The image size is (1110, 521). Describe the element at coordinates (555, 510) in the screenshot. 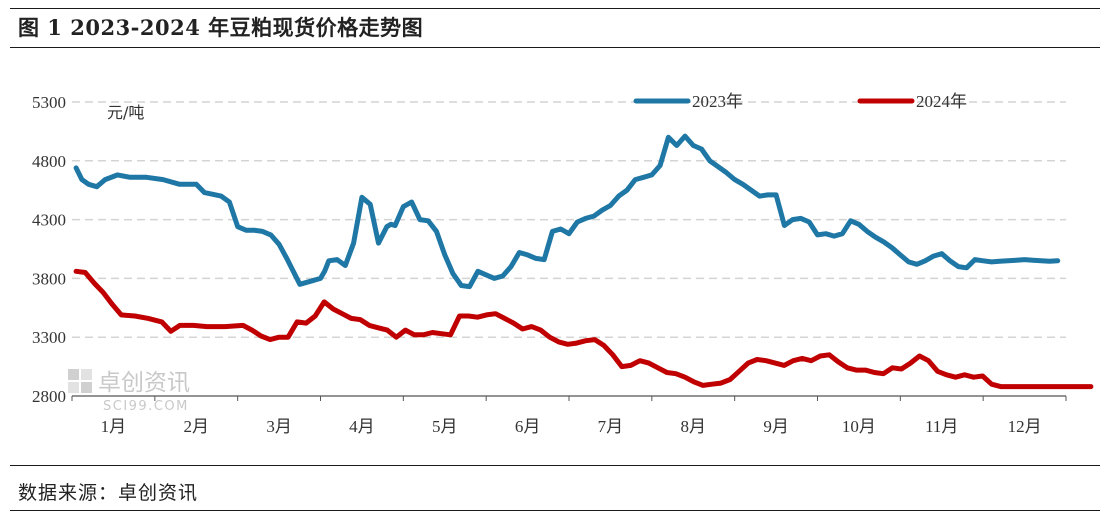

I see `bottom-rule` at that location.